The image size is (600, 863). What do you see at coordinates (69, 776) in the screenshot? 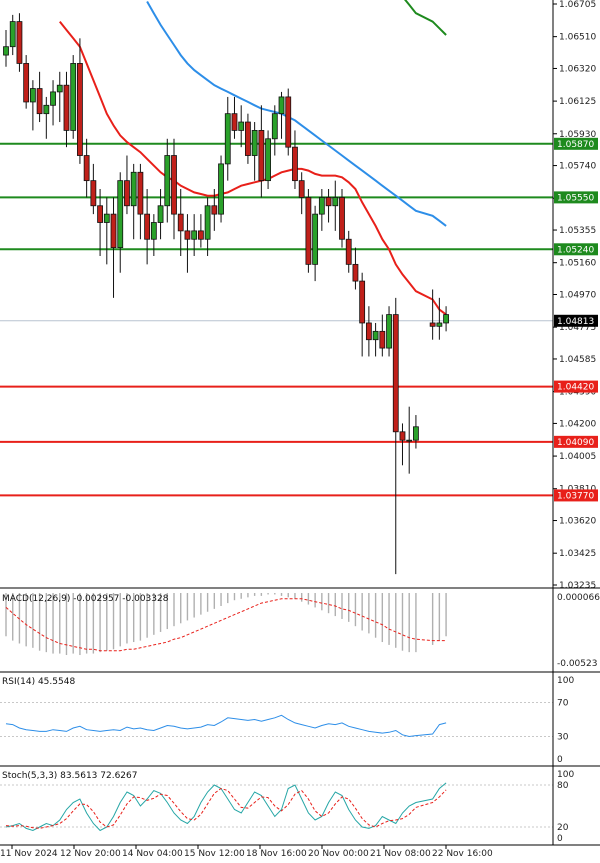
I see `stoch-title: Stoch(5,3,3) 83.5613 72.6267` at bounding box center [69, 776].